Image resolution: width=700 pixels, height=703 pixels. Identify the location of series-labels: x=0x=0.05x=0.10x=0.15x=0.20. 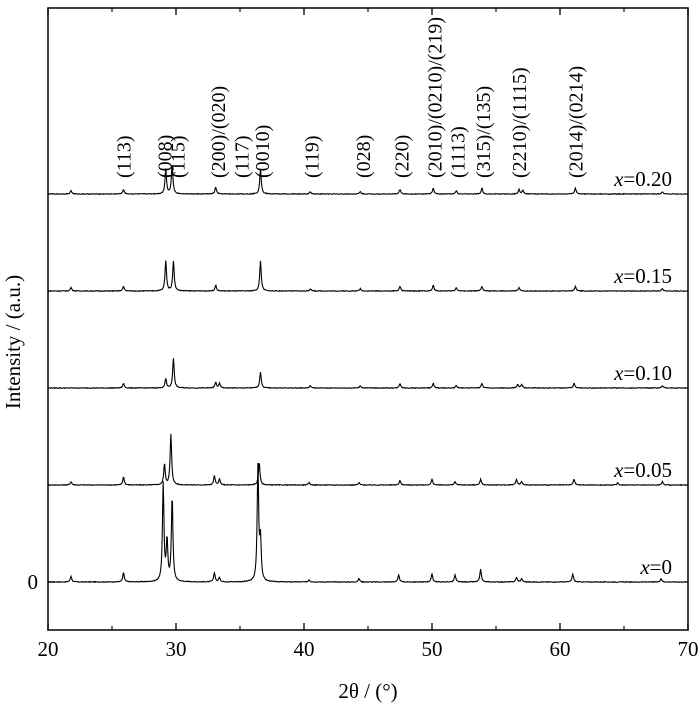
(642, 373).